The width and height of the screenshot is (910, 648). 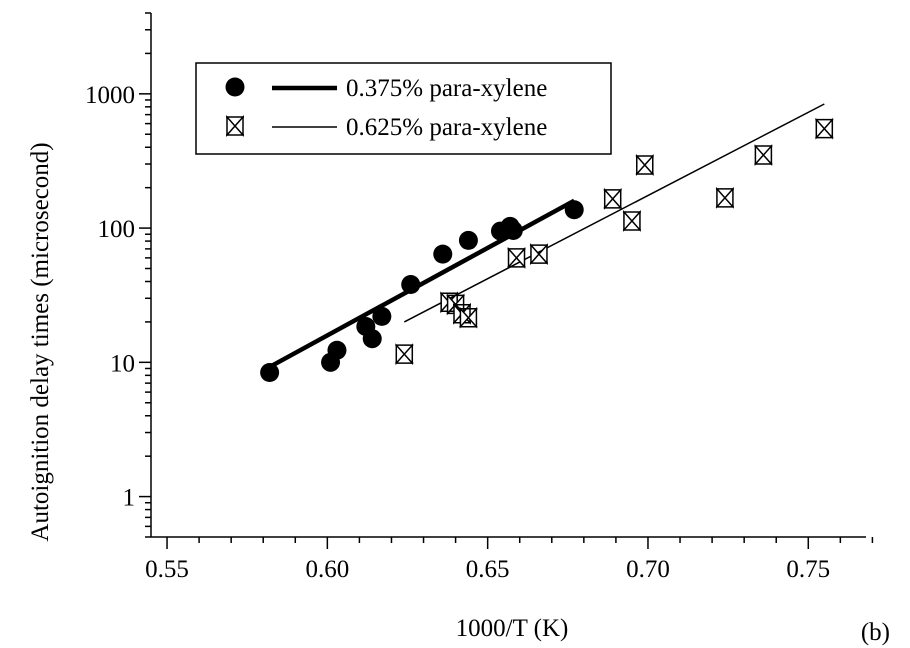 I want to click on x-tick-label: 0.65, so click(x=488, y=569).